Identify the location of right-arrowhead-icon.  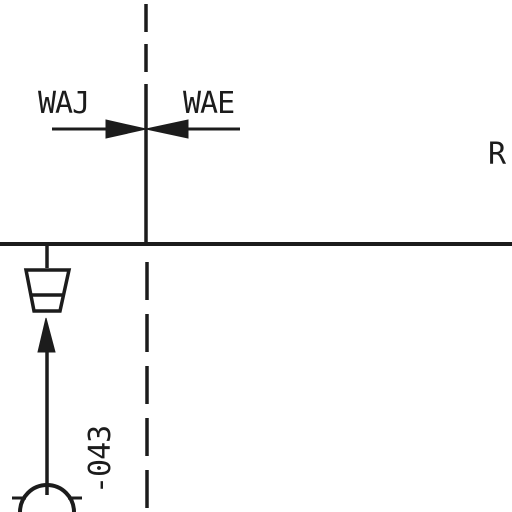
(167, 129).